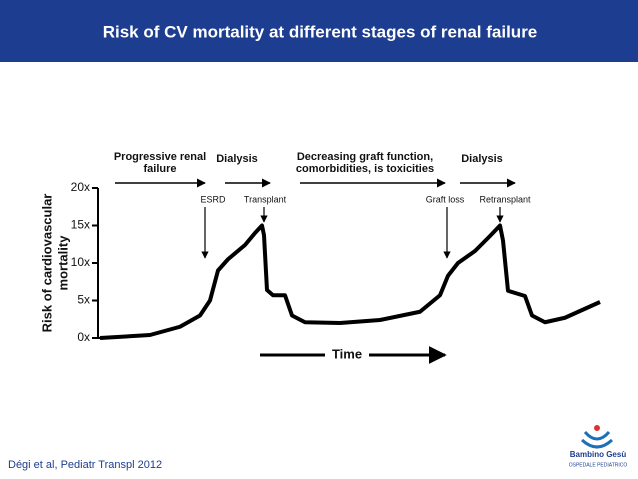 The image size is (638, 479). What do you see at coordinates (62, 263) in the screenshot?
I see `y-axis-label: mortality` at bounding box center [62, 263].